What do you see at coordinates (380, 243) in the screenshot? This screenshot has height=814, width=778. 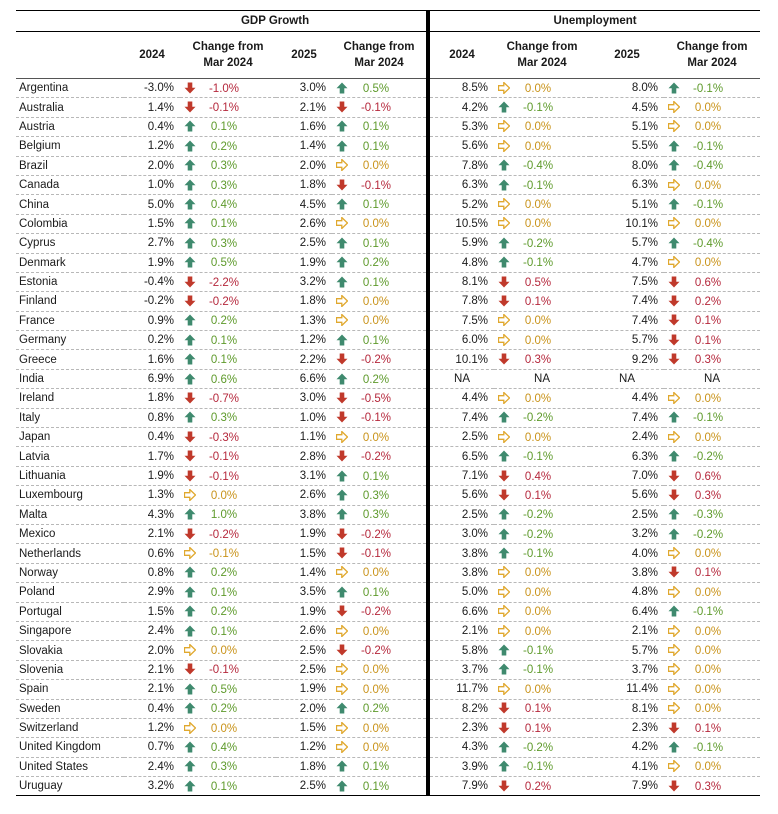 I see `gdp-2025-change: 0.1%` at bounding box center [380, 243].